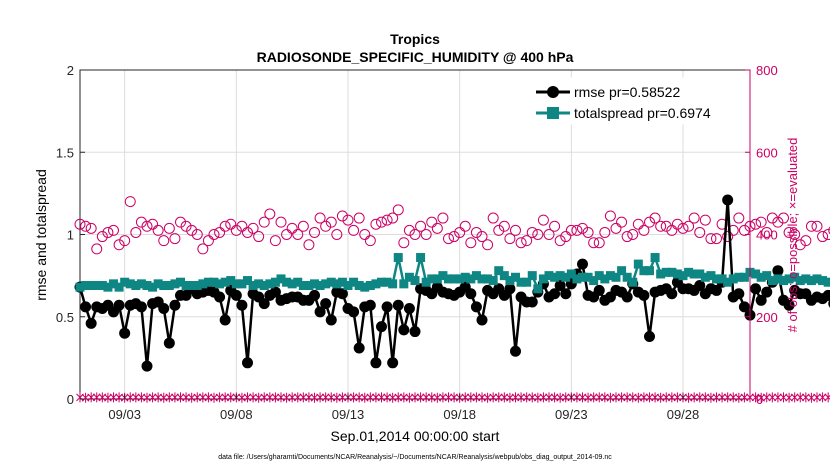 This screenshot has width=830, height=470. What do you see at coordinates (415, 39) in the screenshot?
I see `chart-title: Tropics` at bounding box center [415, 39].